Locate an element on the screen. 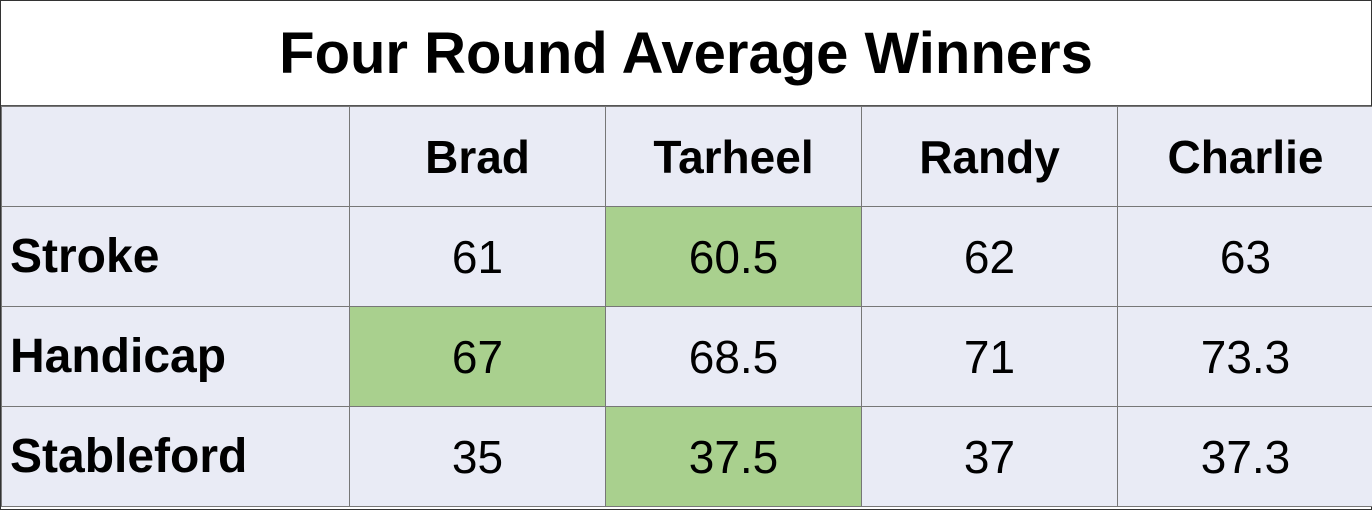 This screenshot has height=510, width=1372. cell: 71 is located at coordinates (989, 356).